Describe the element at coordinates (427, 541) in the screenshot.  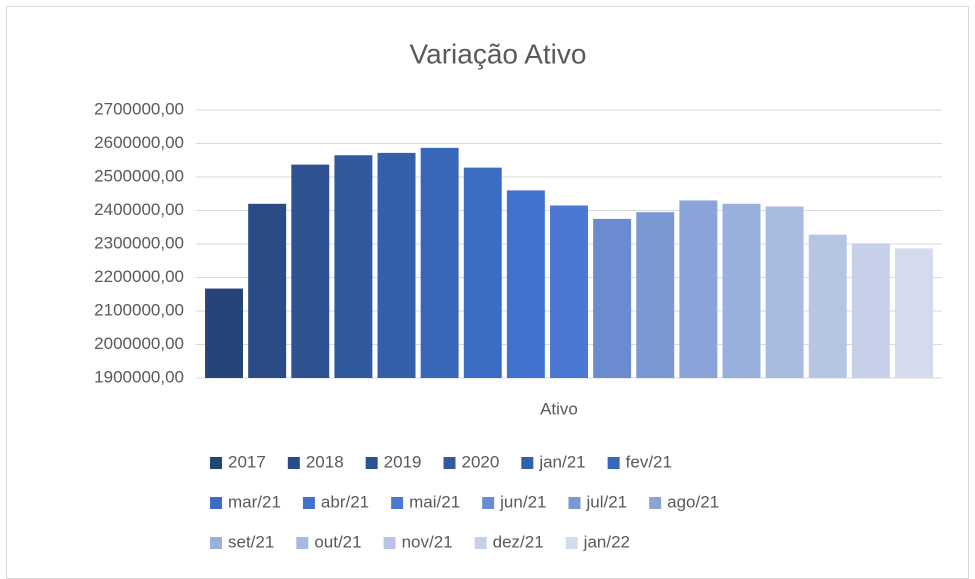
I see `legend-label: nov/21` at that location.